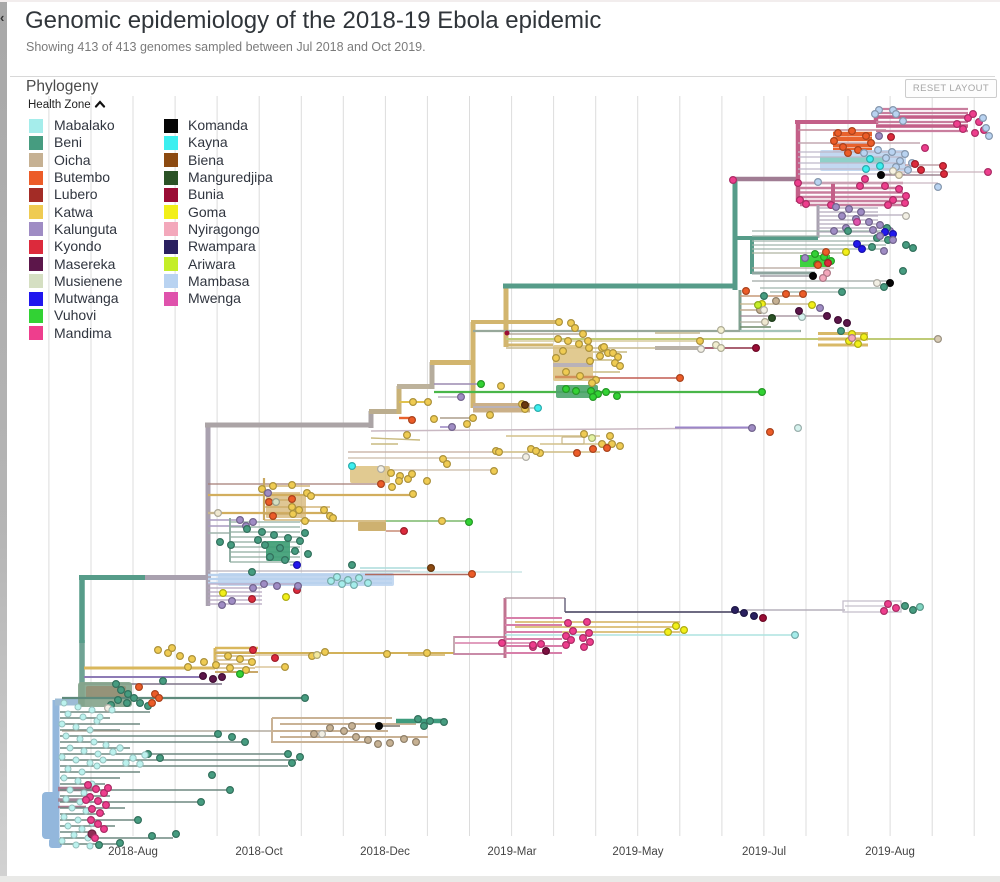 Image resolution: width=1000 pixels, height=882 pixels. I want to click on svg-text: 2018-Dec, so click(385, 852).